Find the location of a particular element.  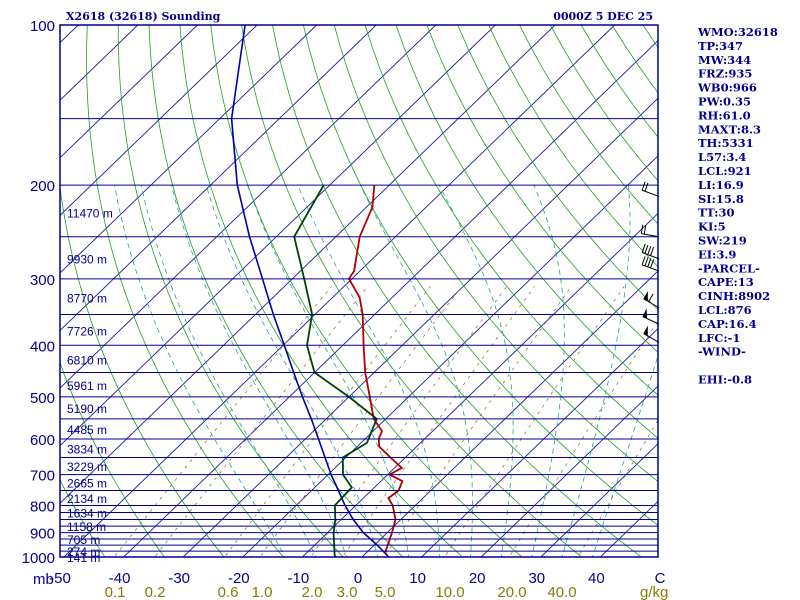

pressure-tick-label: 200 is located at coordinates (42, 186).